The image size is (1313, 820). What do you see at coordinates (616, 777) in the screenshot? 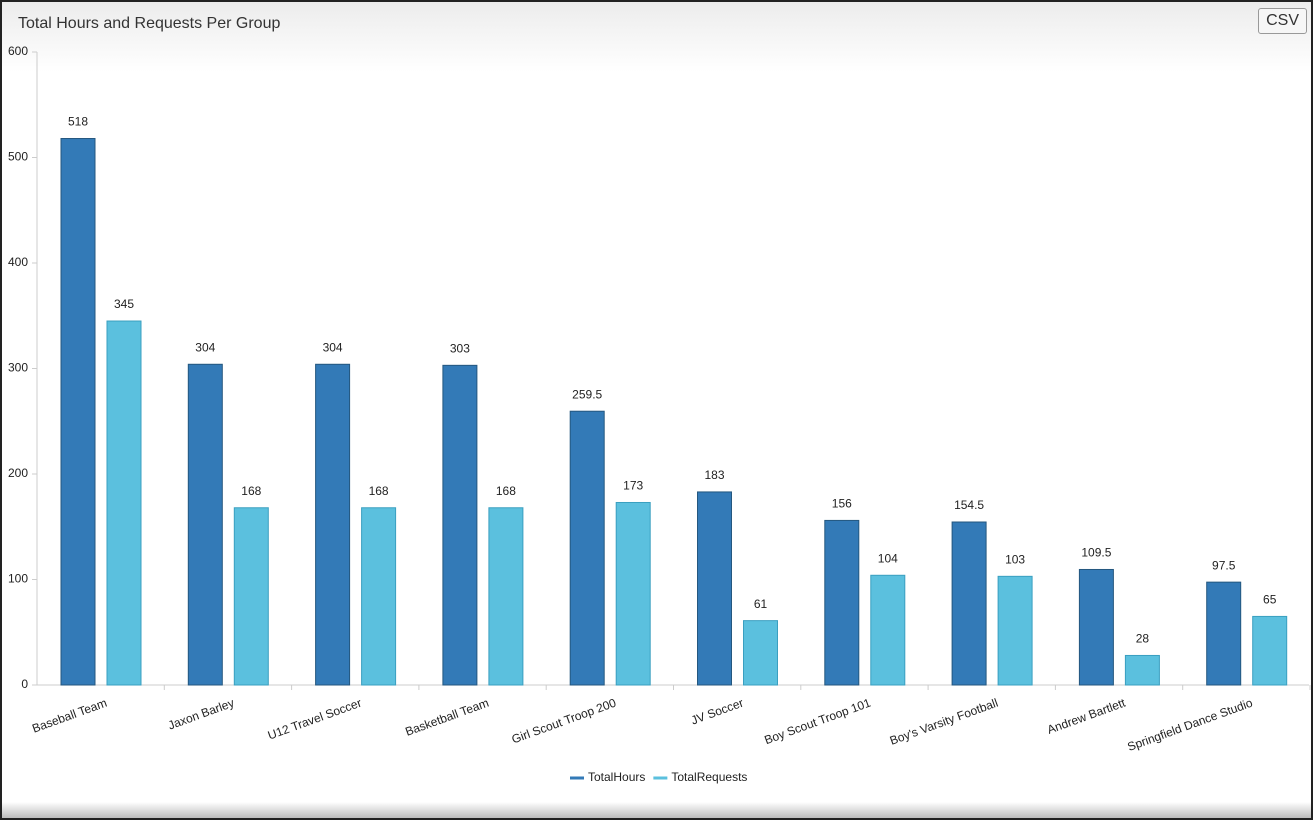
I see `legend-label: TotalHours` at bounding box center [616, 777].